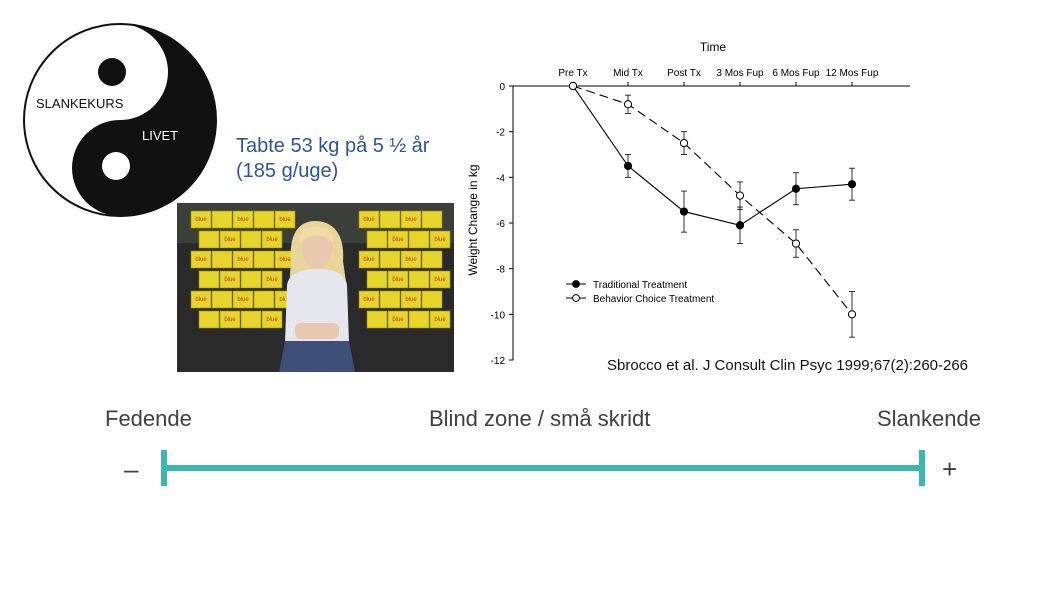 The width and height of the screenshot is (1058, 595). I want to click on chart-x-tick-label: Post Tx, so click(684, 73).